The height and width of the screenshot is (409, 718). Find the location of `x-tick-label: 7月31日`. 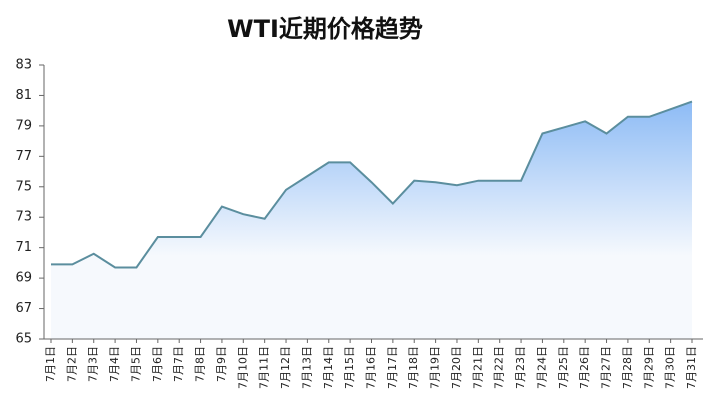

x-tick-label: 7月31日 is located at coordinates (691, 367).